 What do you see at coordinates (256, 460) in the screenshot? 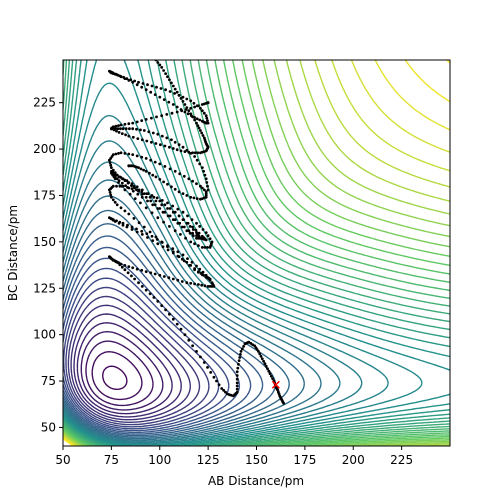
I see `x-tick-label: 150` at bounding box center [256, 460].